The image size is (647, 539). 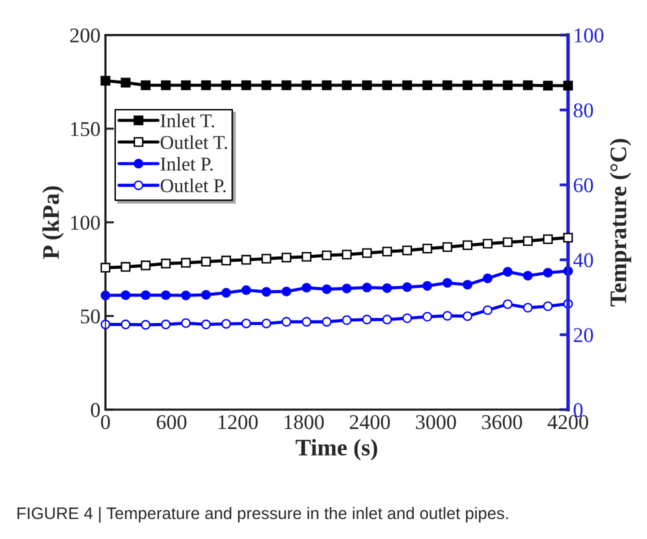 I want to click on y-tick-label: 150, so click(x=85, y=129).